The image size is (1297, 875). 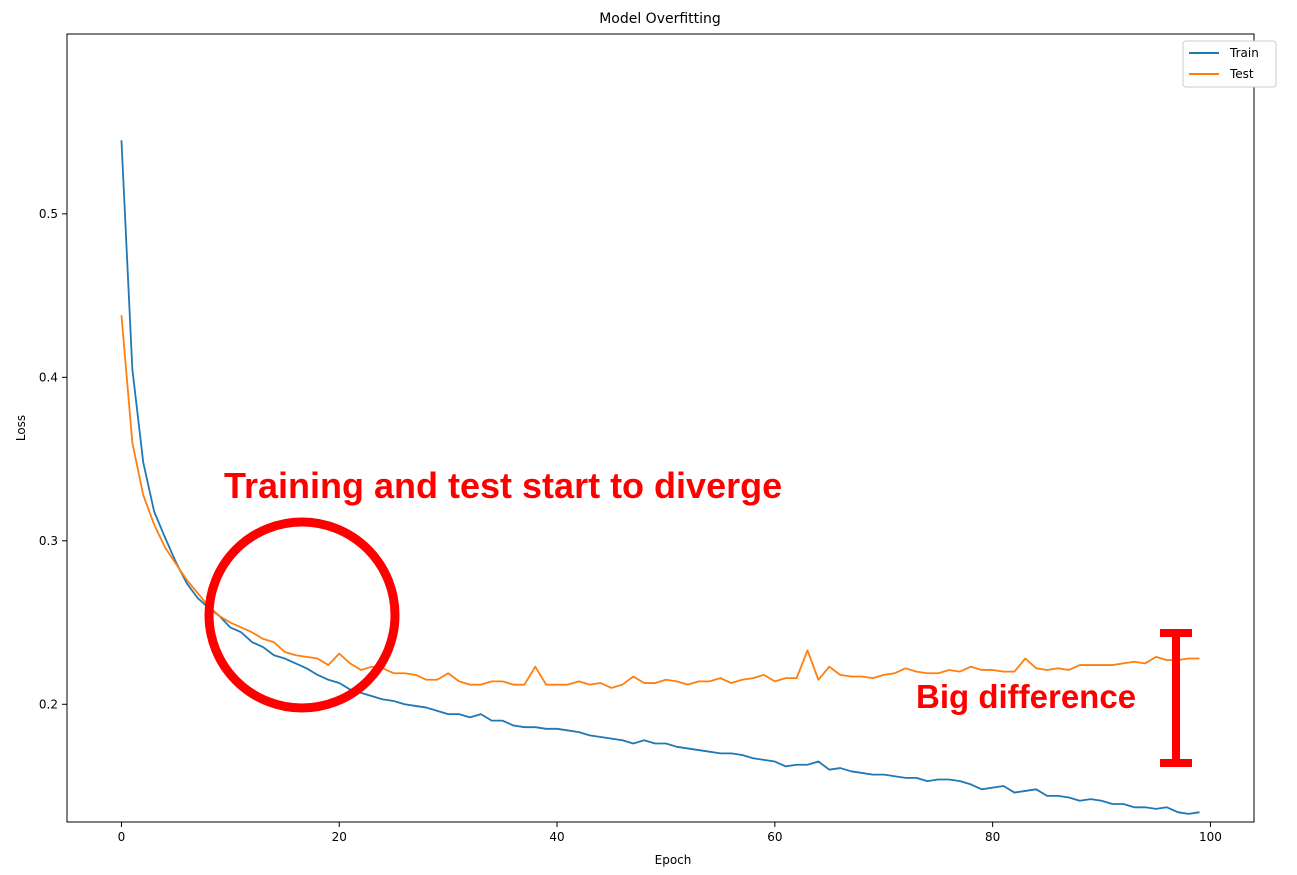 I want to click on gap-bracket-annotation, so click(x=1176, y=698).